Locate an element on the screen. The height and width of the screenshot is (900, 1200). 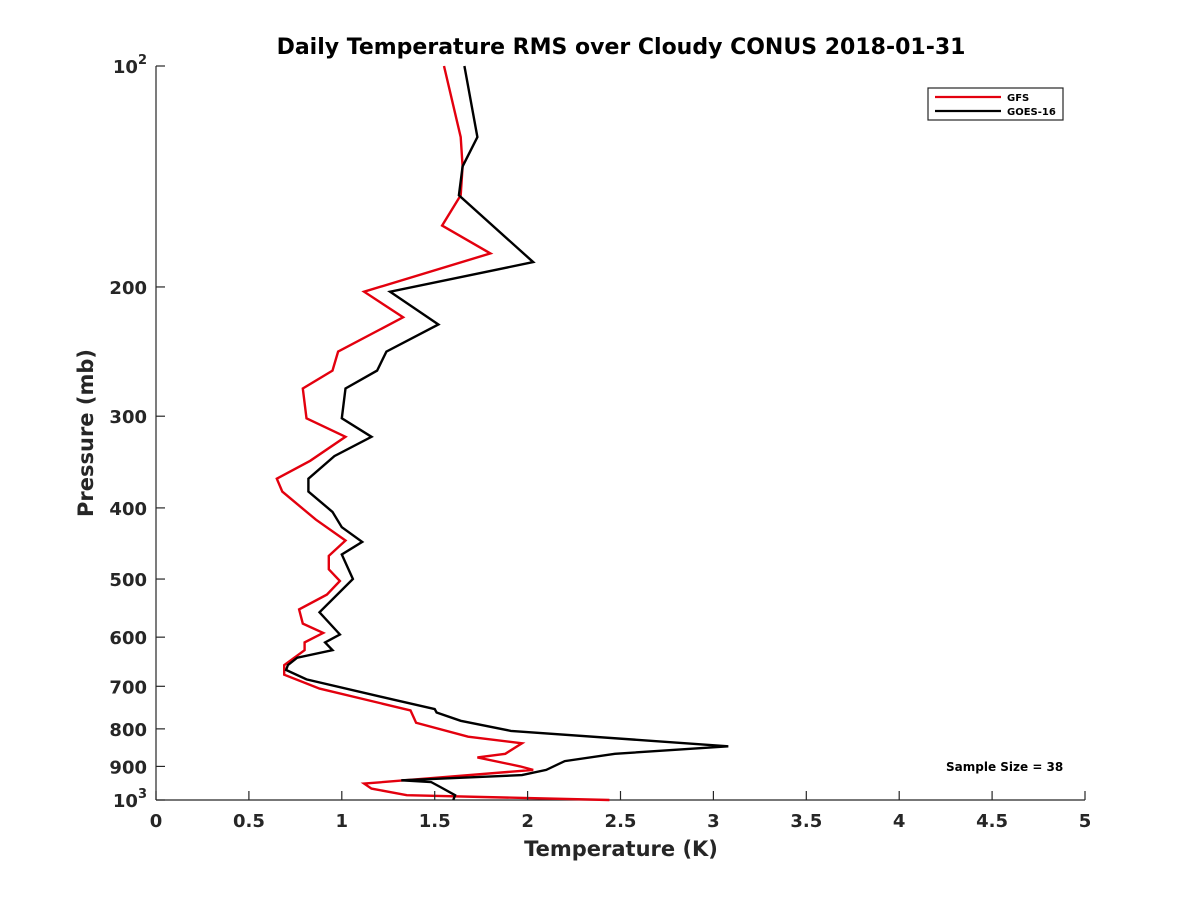
x-axis-ticks: 0 0.5 1 1.5 2 2.5 3 3.5 4 4.5 5 is located at coordinates (621, 811).